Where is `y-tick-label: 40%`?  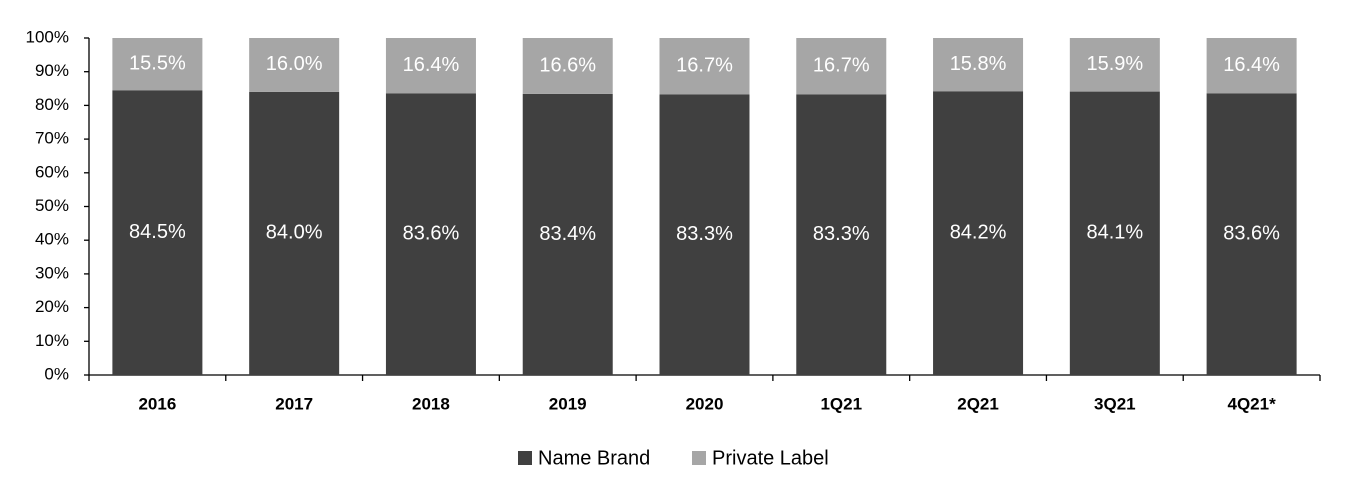
y-tick-label: 40% is located at coordinates (52, 239).